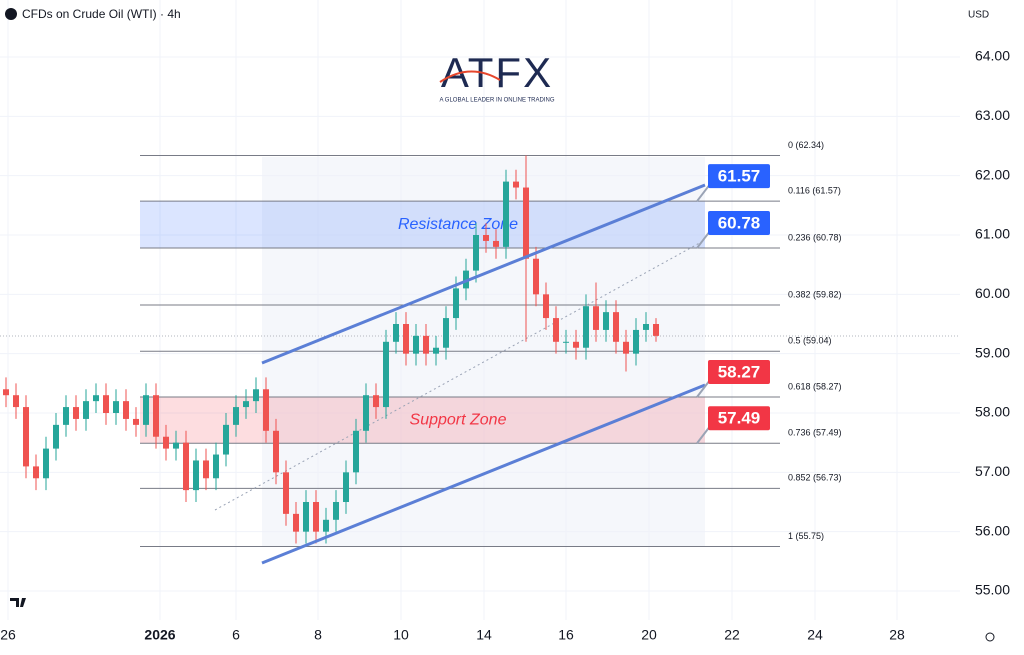 Image resolution: width=1024 pixels, height=655 pixels. What do you see at coordinates (992, 234) in the screenshot?
I see `y-tick-label: 61.00` at bounding box center [992, 234].